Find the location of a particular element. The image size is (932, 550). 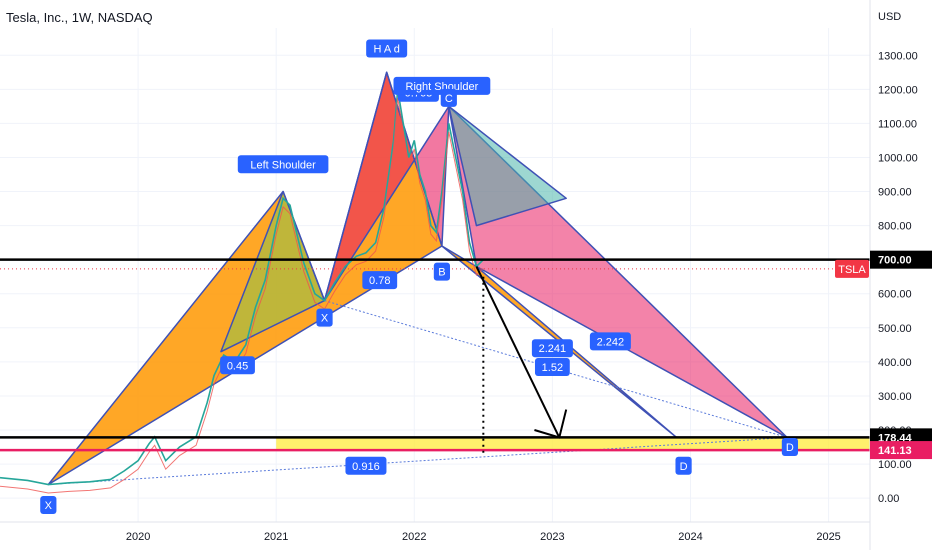

currency-label: USD is located at coordinates (889, 17).